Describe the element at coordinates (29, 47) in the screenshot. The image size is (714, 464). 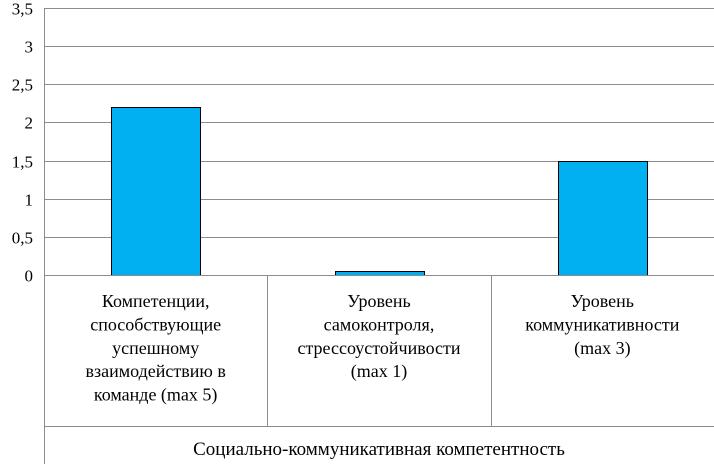
I see `y-tick-label: 3` at that location.